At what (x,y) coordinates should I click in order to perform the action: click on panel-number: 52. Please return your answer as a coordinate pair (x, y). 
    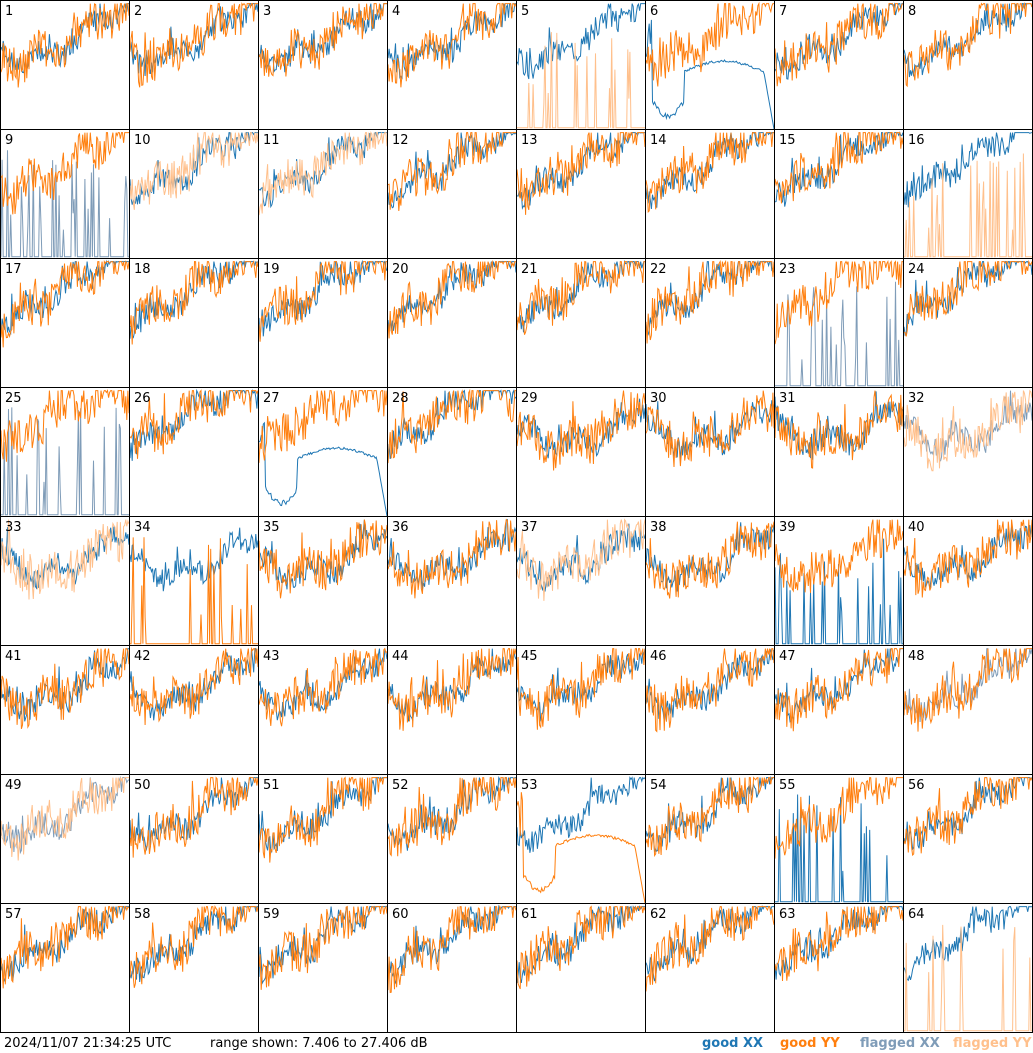
    Looking at the image, I should click on (400, 785).